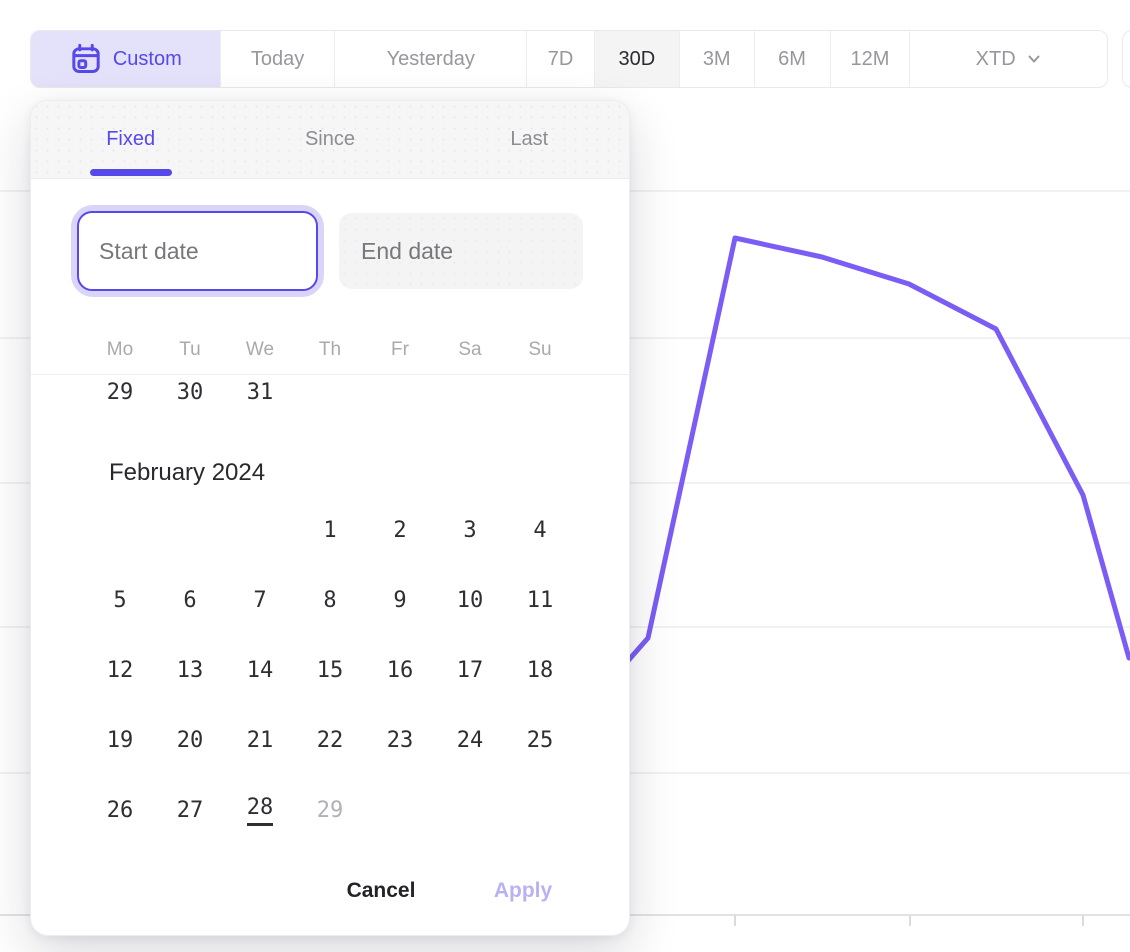  Describe the element at coordinates (400, 670) in the screenshot. I see `day-cell: 16` at that location.